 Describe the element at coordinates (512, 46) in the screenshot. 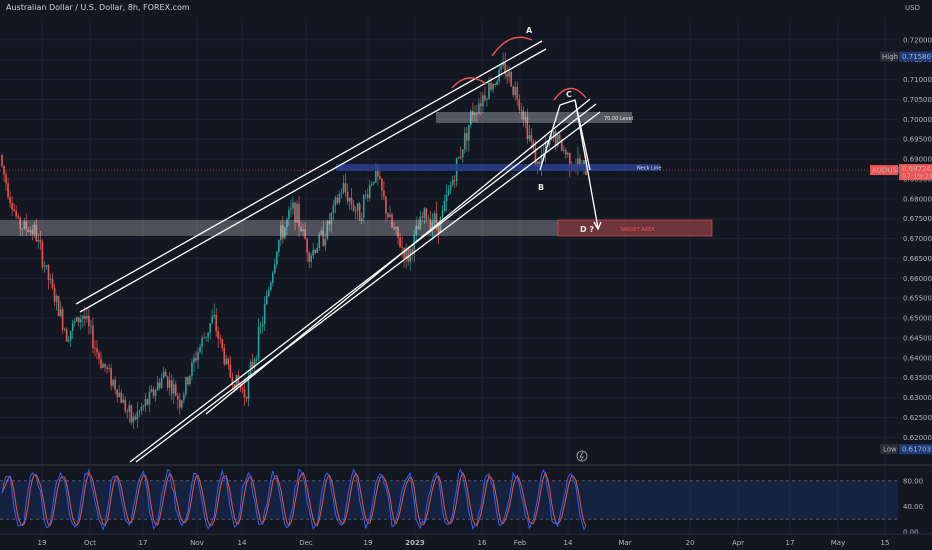

I see `arc-a` at that location.